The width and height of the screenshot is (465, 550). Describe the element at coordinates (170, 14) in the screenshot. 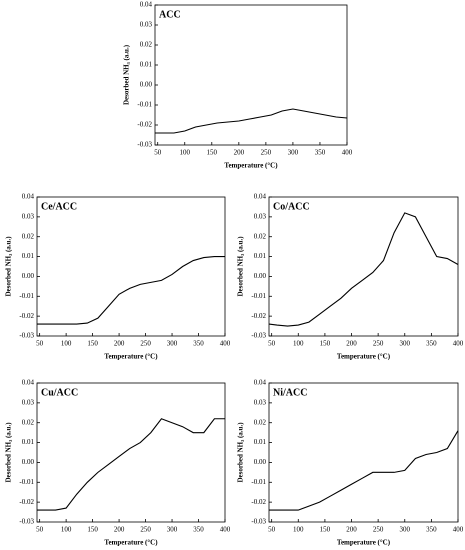

I see `panel-title: ACC` at that location.